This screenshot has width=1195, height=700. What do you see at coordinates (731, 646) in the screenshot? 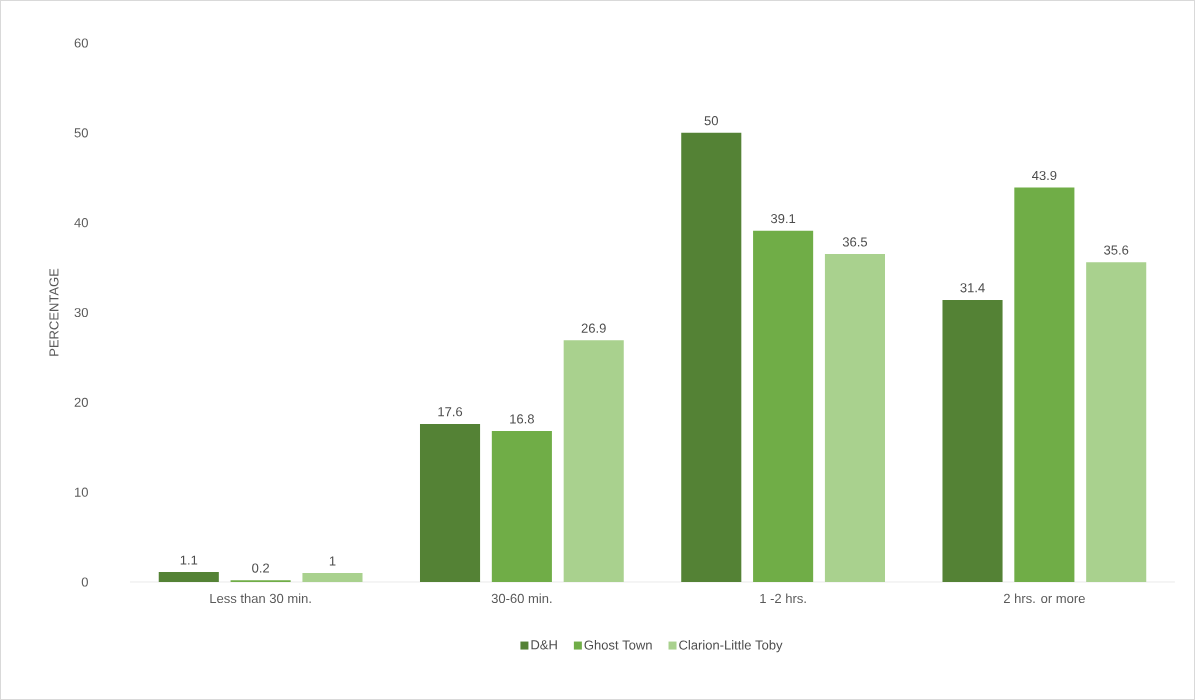
I see `legend-label: Clarion-Little Toby` at bounding box center [731, 646].